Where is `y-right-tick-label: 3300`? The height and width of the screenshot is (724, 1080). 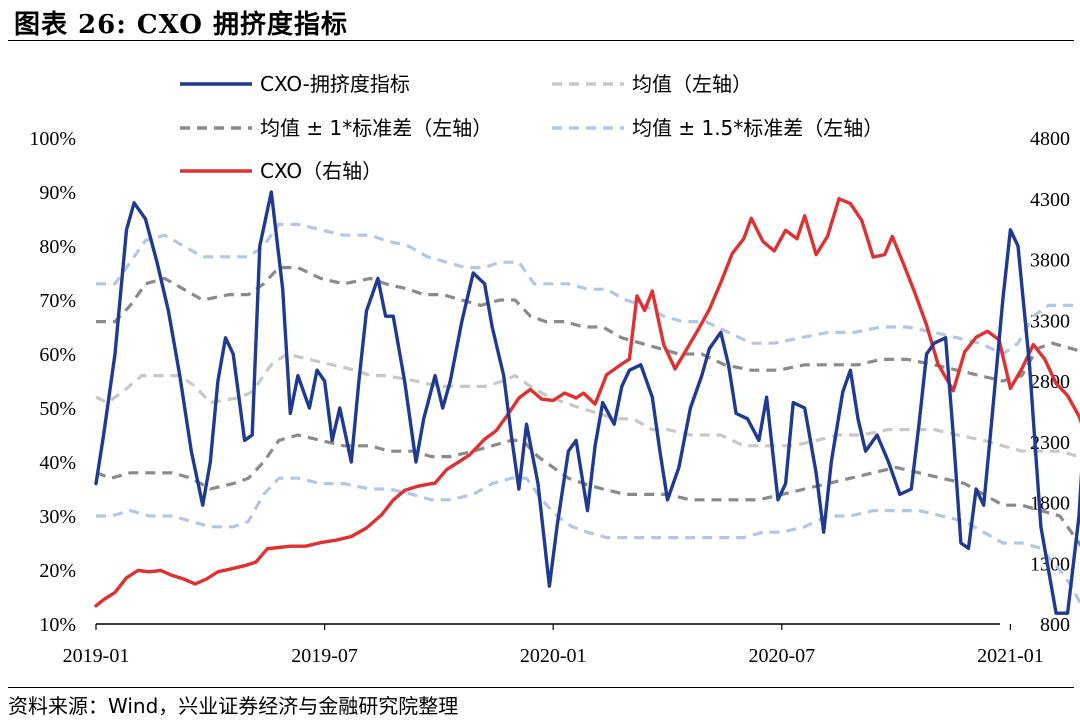
y-right-tick-label: 3300 is located at coordinates (1050, 321).